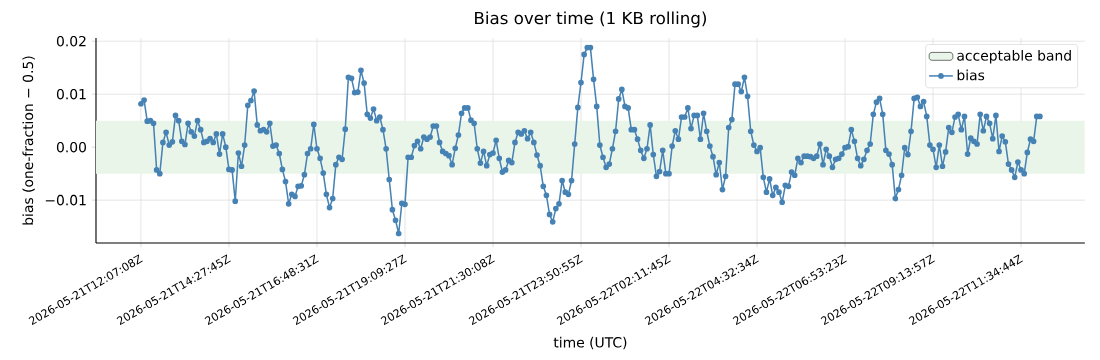  I want to click on legend-label: acceptable band, so click(1014, 57).